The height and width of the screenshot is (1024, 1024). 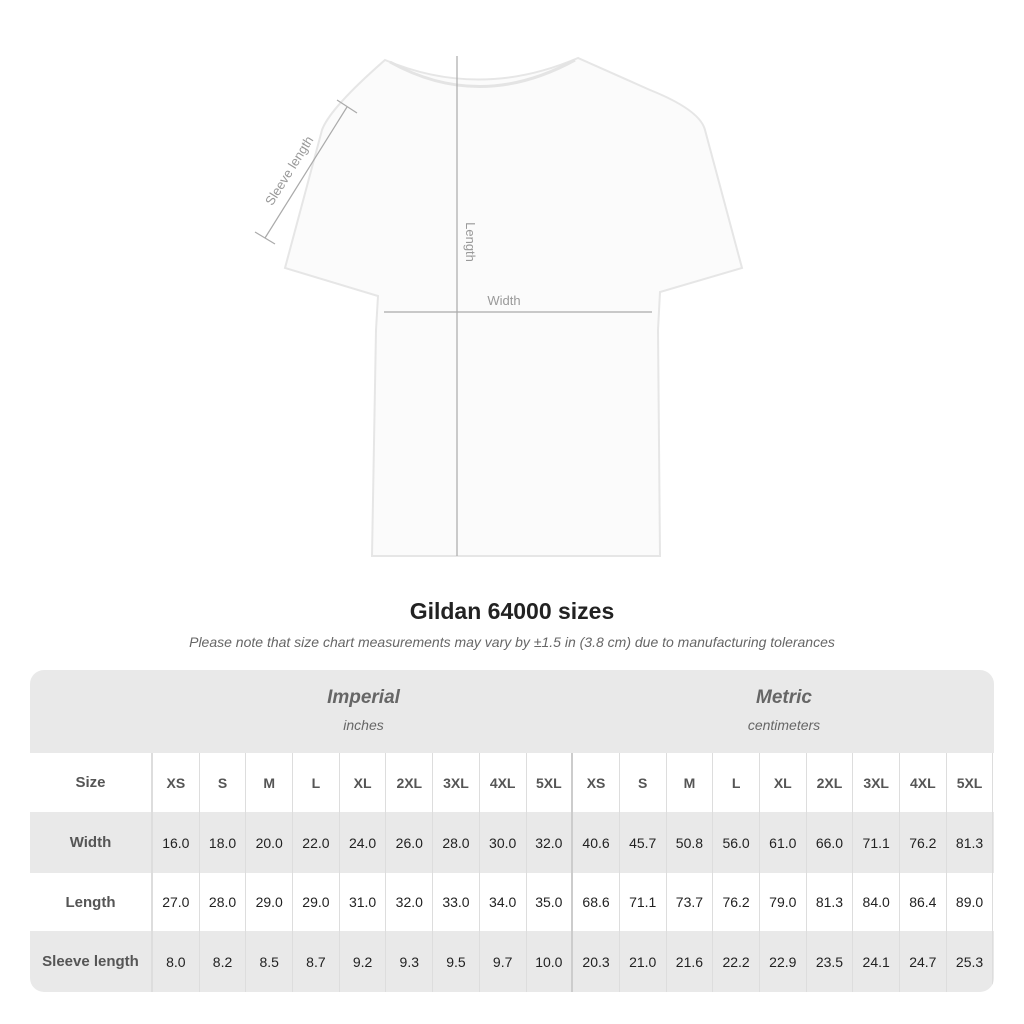 I want to click on length-label: Length, so click(x=470, y=242).